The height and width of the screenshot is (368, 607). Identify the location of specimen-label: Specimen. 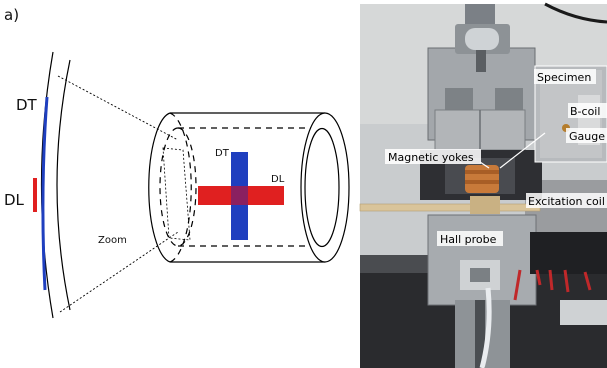
(564, 77).